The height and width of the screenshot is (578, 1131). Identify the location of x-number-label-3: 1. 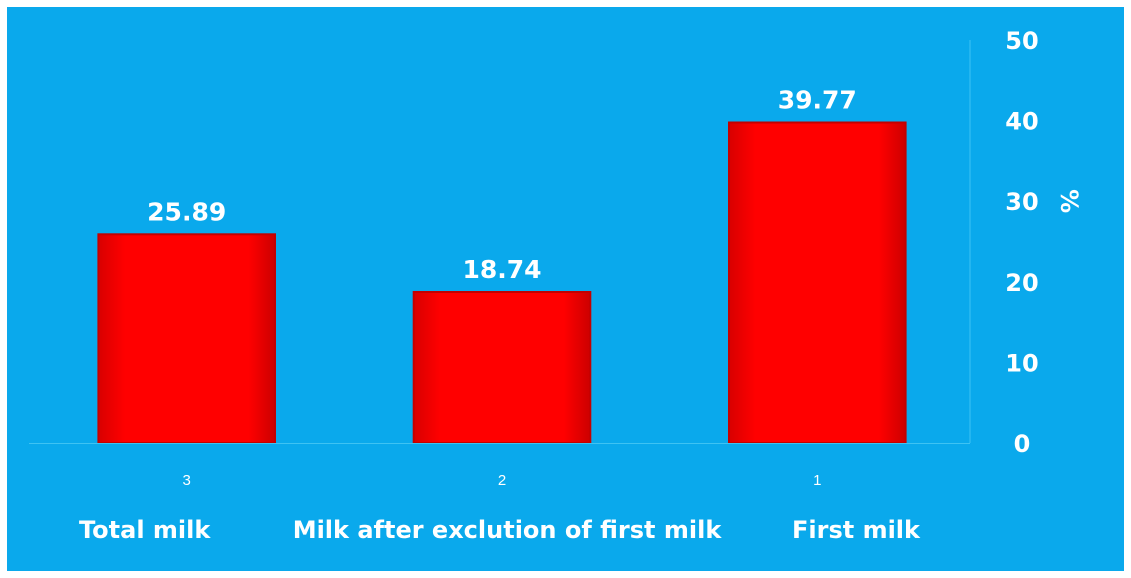
(817, 480).